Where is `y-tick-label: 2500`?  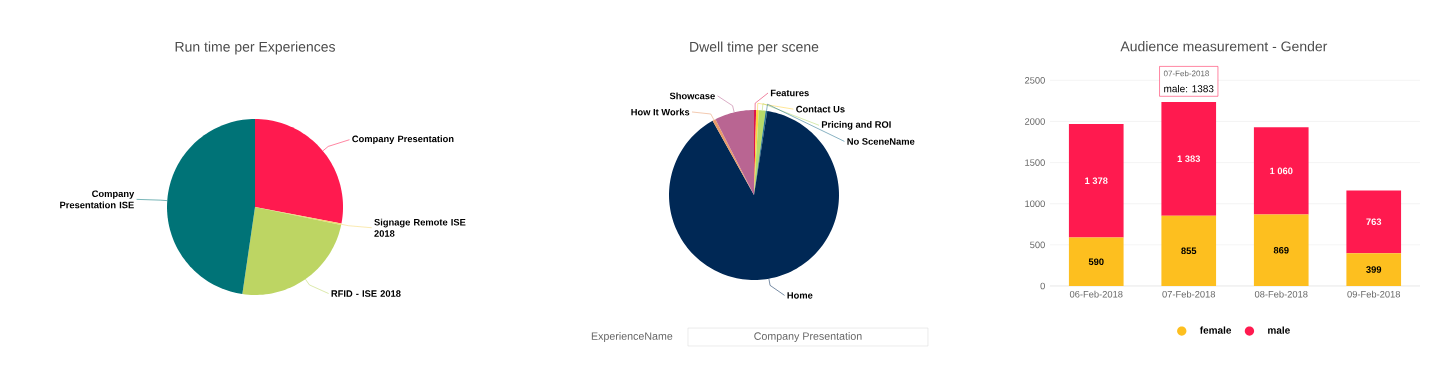 y-tick-label: 2500 is located at coordinates (1034, 80).